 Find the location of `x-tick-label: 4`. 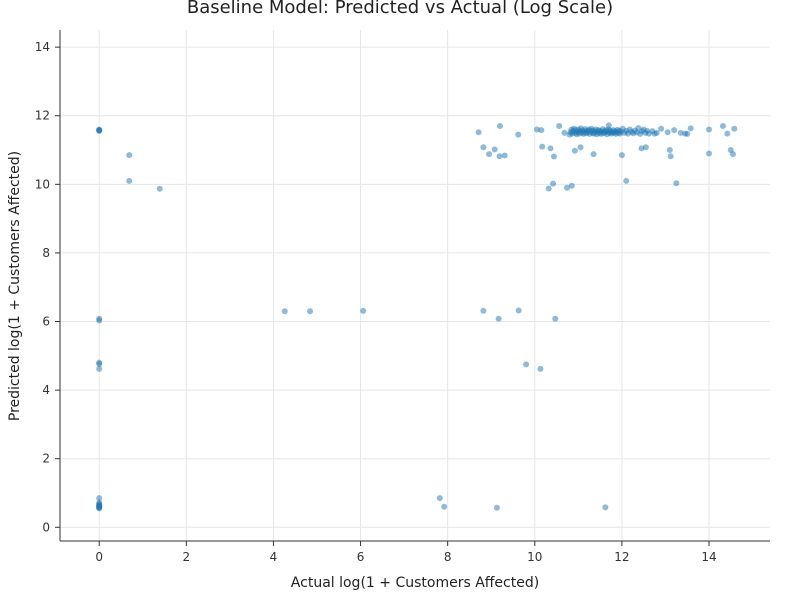

x-tick-label: 4 is located at coordinates (274, 557).